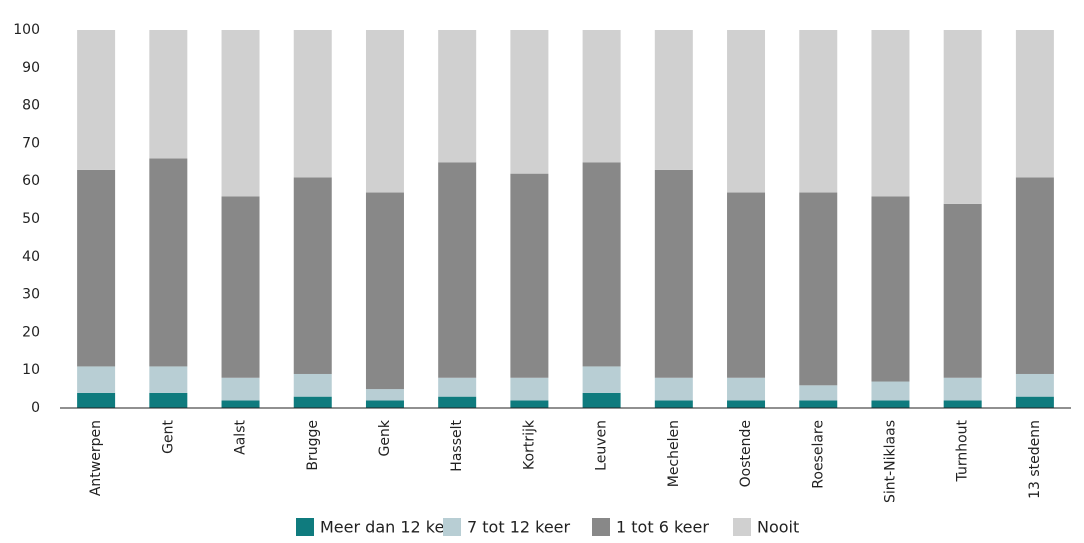 This screenshot has height=543, width=1084. What do you see at coordinates (529, 444) in the screenshot?
I see `x-tick-label: Kortrijk` at bounding box center [529, 444].